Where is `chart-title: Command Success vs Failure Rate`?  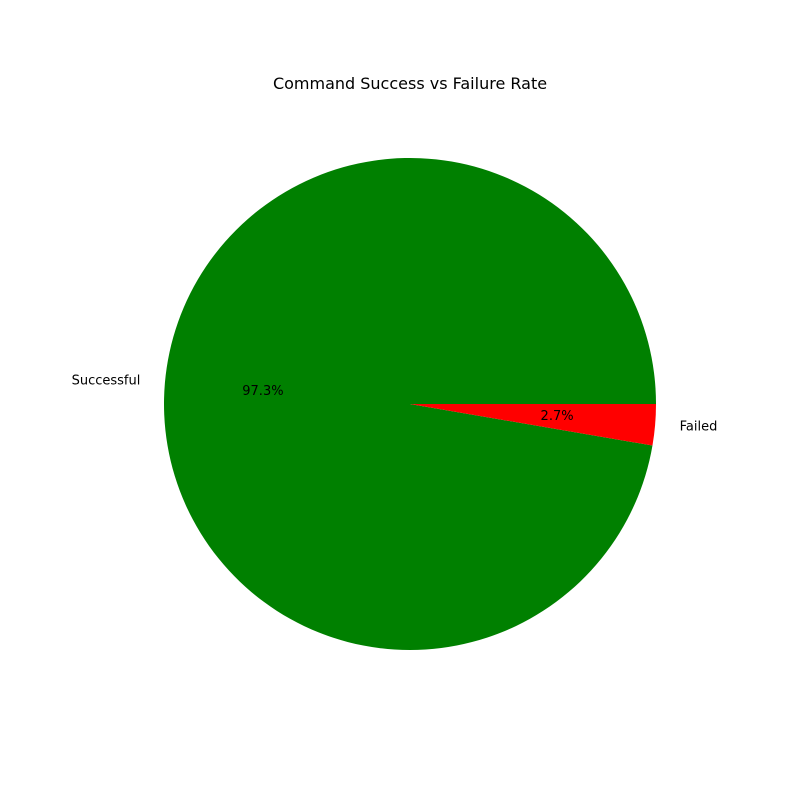 chart-title: Command Success vs Failure Rate is located at coordinates (410, 83).